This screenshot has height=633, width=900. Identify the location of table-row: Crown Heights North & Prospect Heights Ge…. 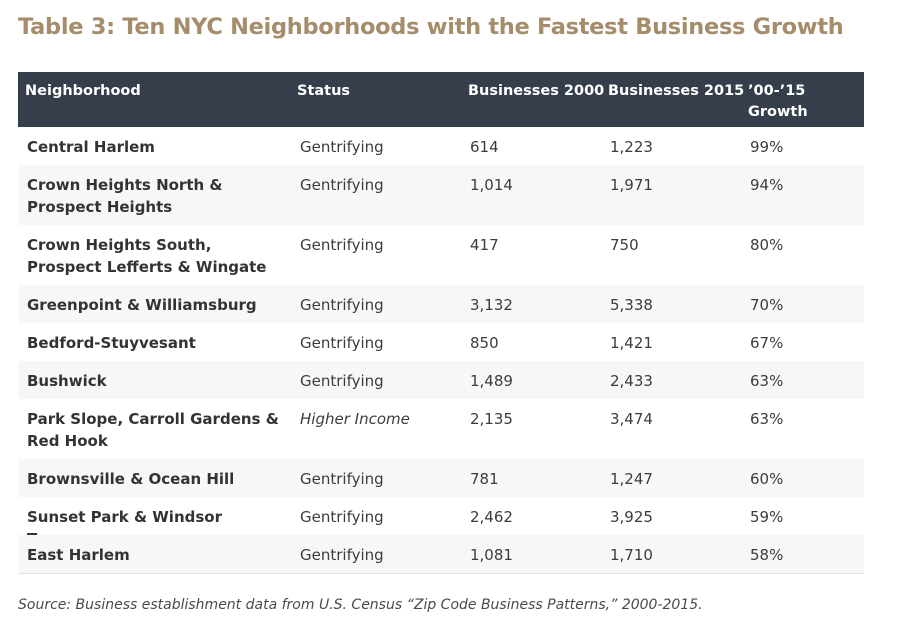
(441, 195).